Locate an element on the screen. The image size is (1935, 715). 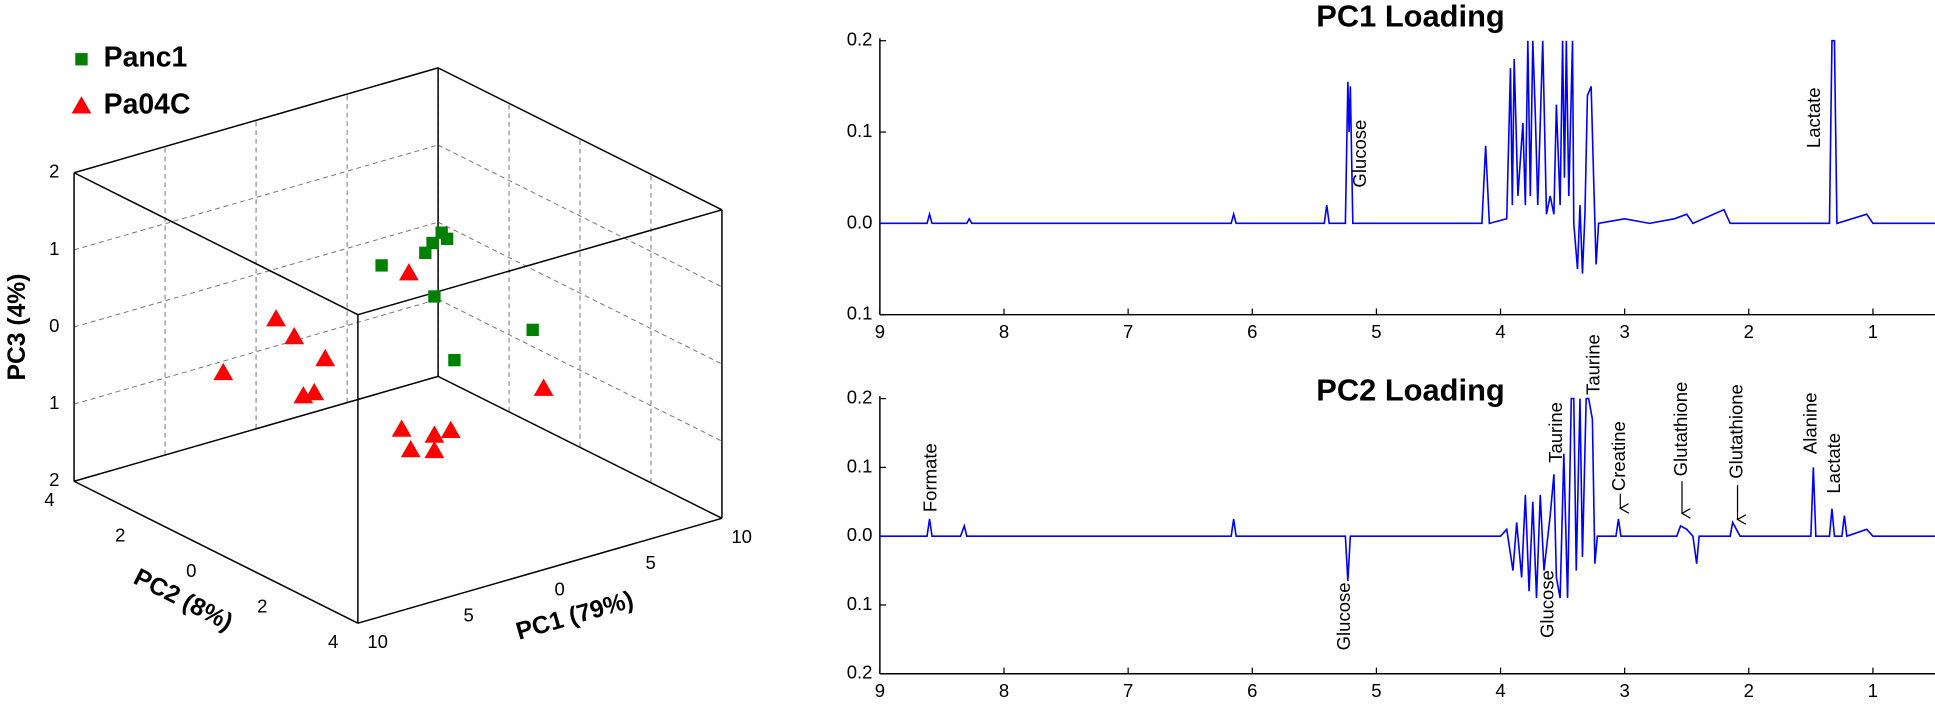
z-tick-label: 0 is located at coordinates (54, 325).